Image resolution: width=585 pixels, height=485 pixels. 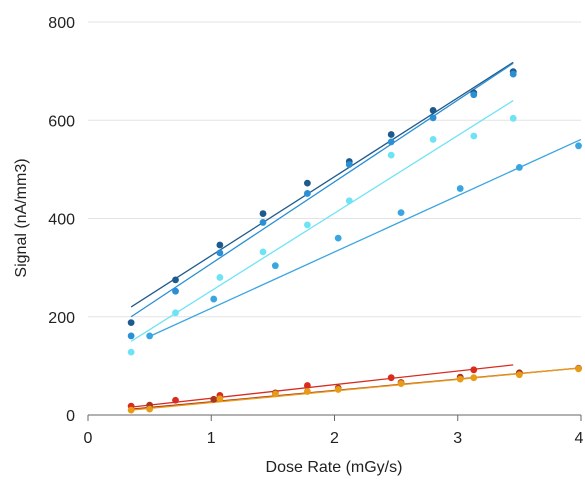 I want to click on y-tick-label: 0, so click(x=70, y=416).